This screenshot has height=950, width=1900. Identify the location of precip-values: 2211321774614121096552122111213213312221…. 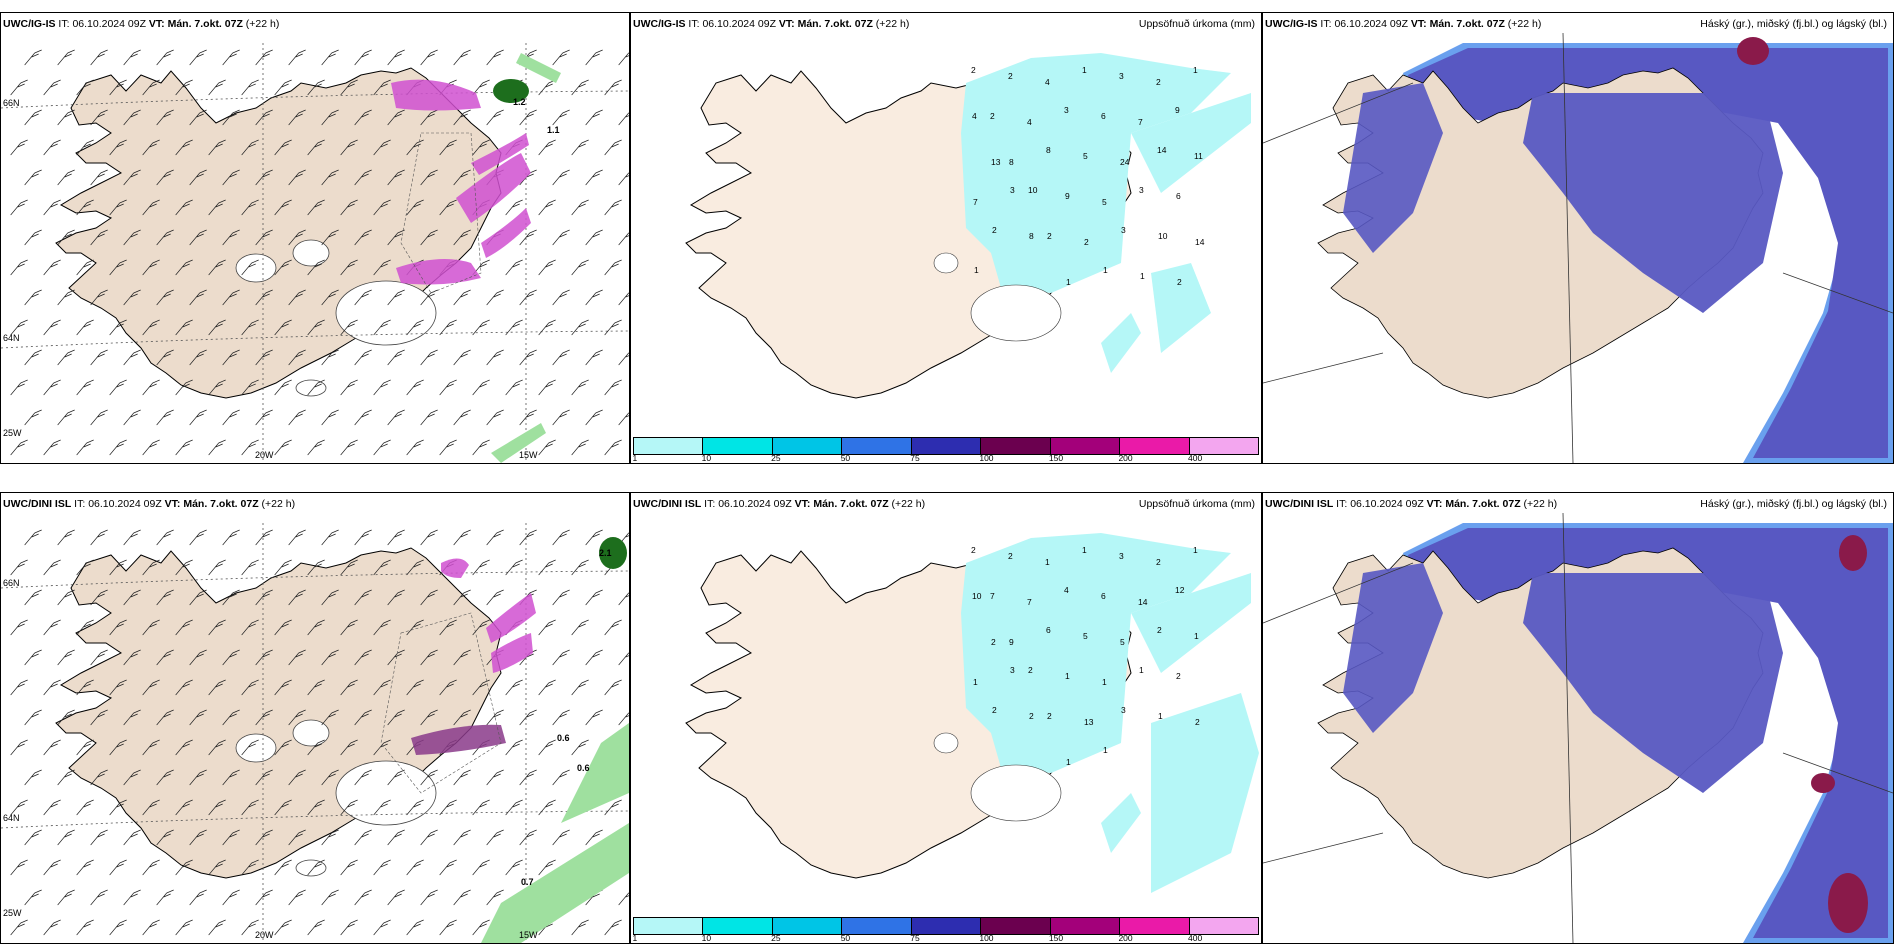
(1085, 656).